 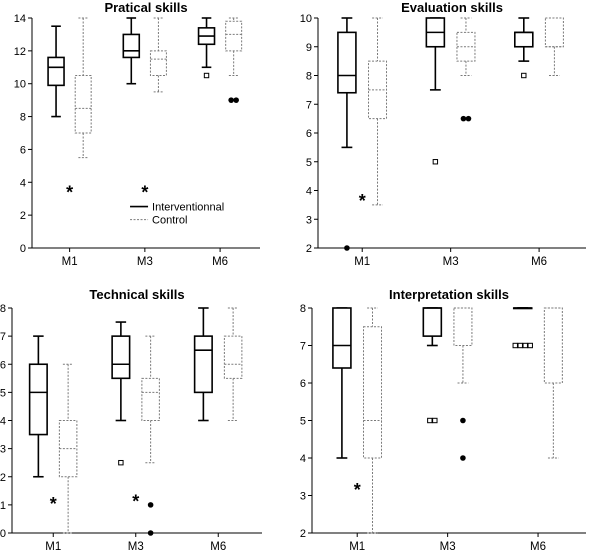 I want to click on y-tick-label: 1, so click(x=3, y=506).